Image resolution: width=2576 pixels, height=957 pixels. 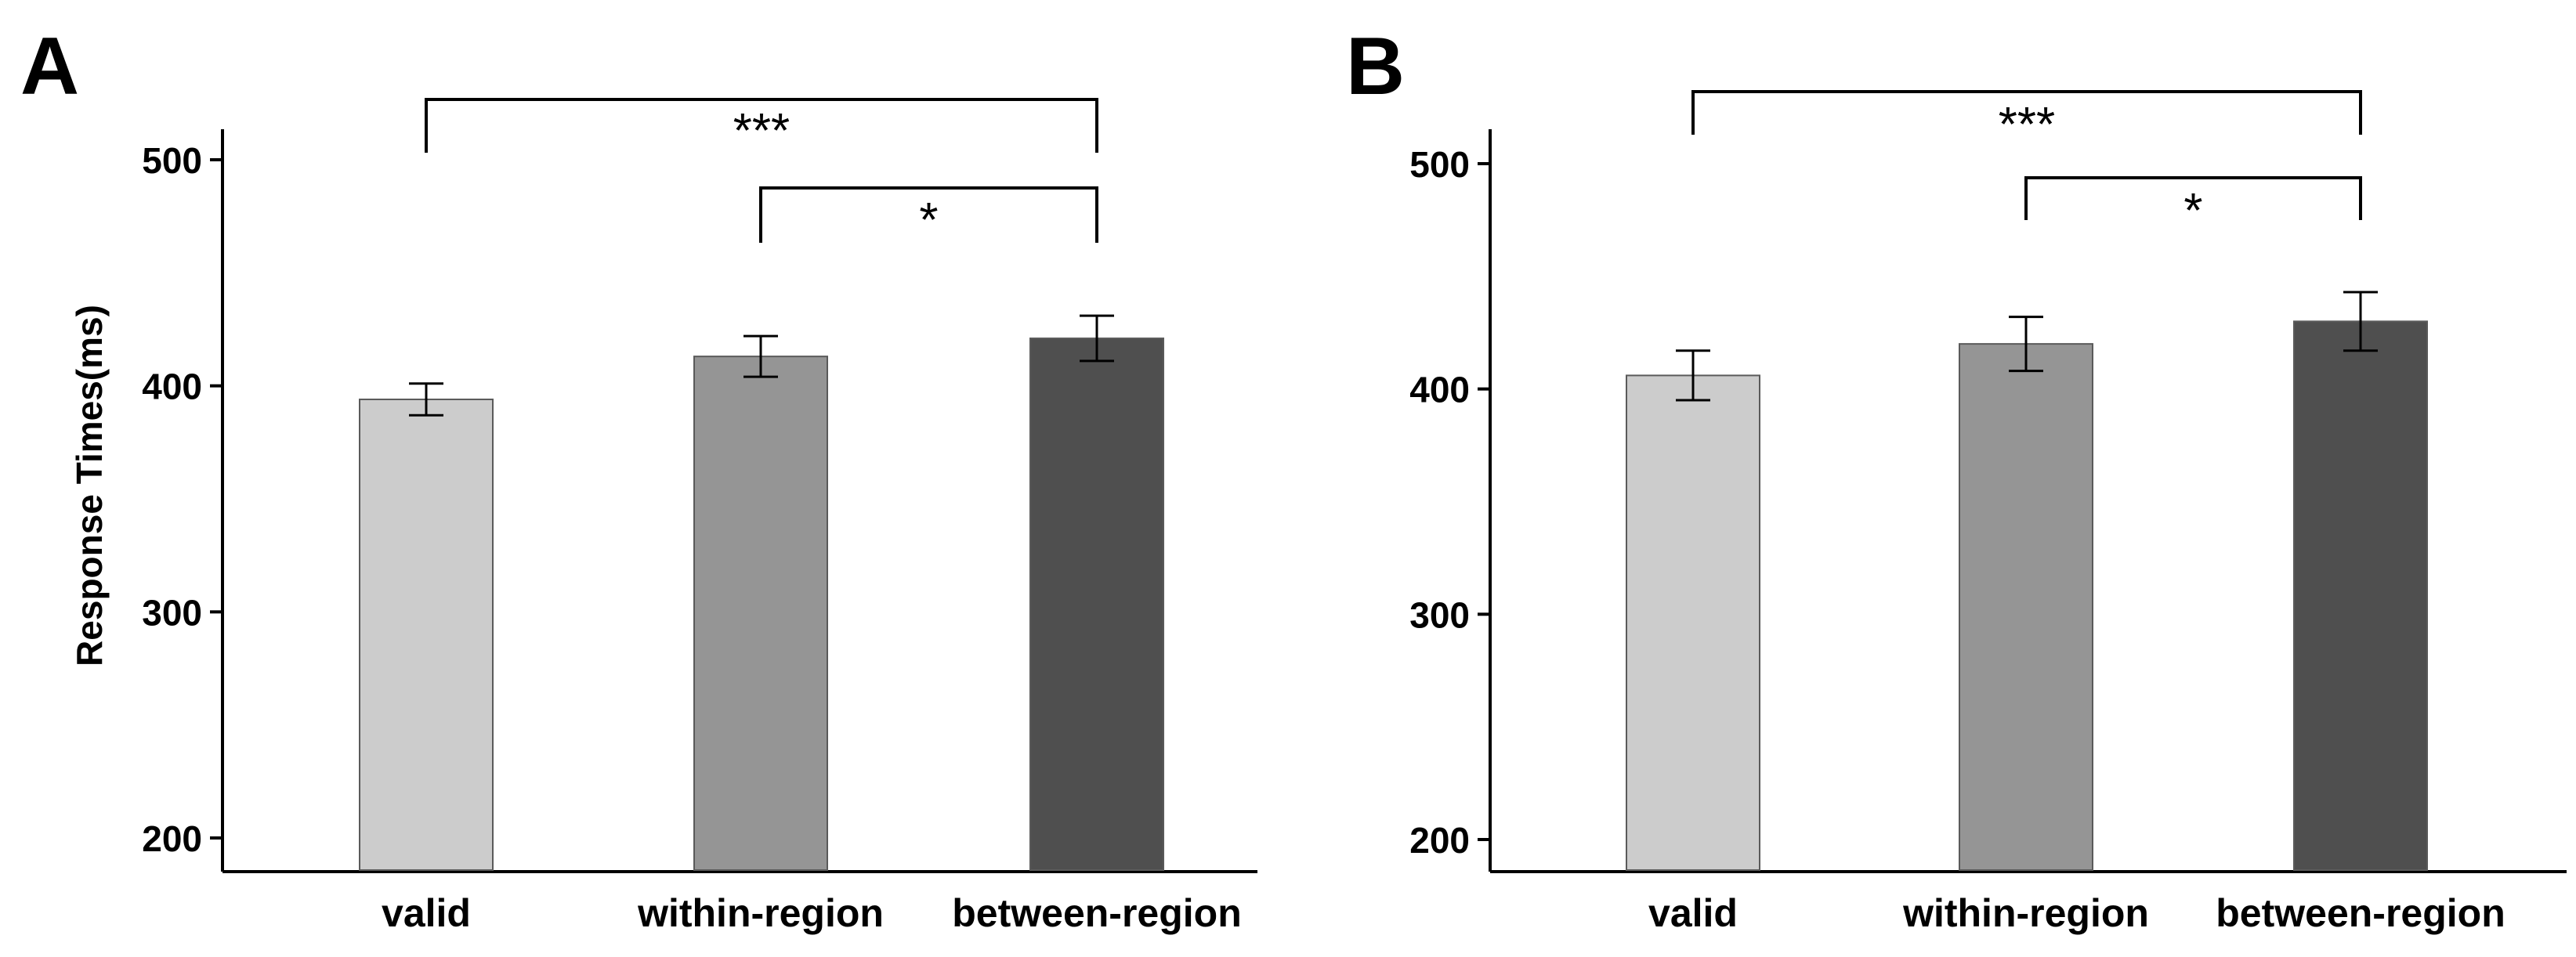 I want to click on y-axis-title: Response Times(ms), so click(x=89, y=485).